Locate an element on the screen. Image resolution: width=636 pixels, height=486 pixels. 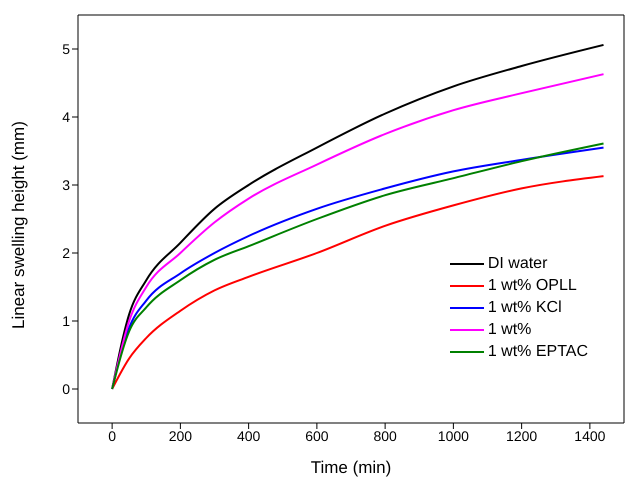
legend-label: 1 wt% EPTAC is located at coordinates (537, 352).